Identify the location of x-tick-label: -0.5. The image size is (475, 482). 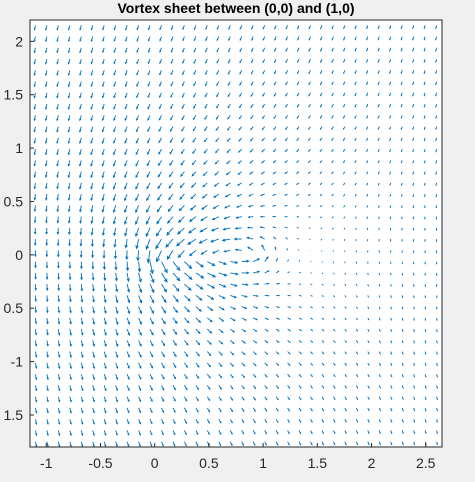
(100, 463).